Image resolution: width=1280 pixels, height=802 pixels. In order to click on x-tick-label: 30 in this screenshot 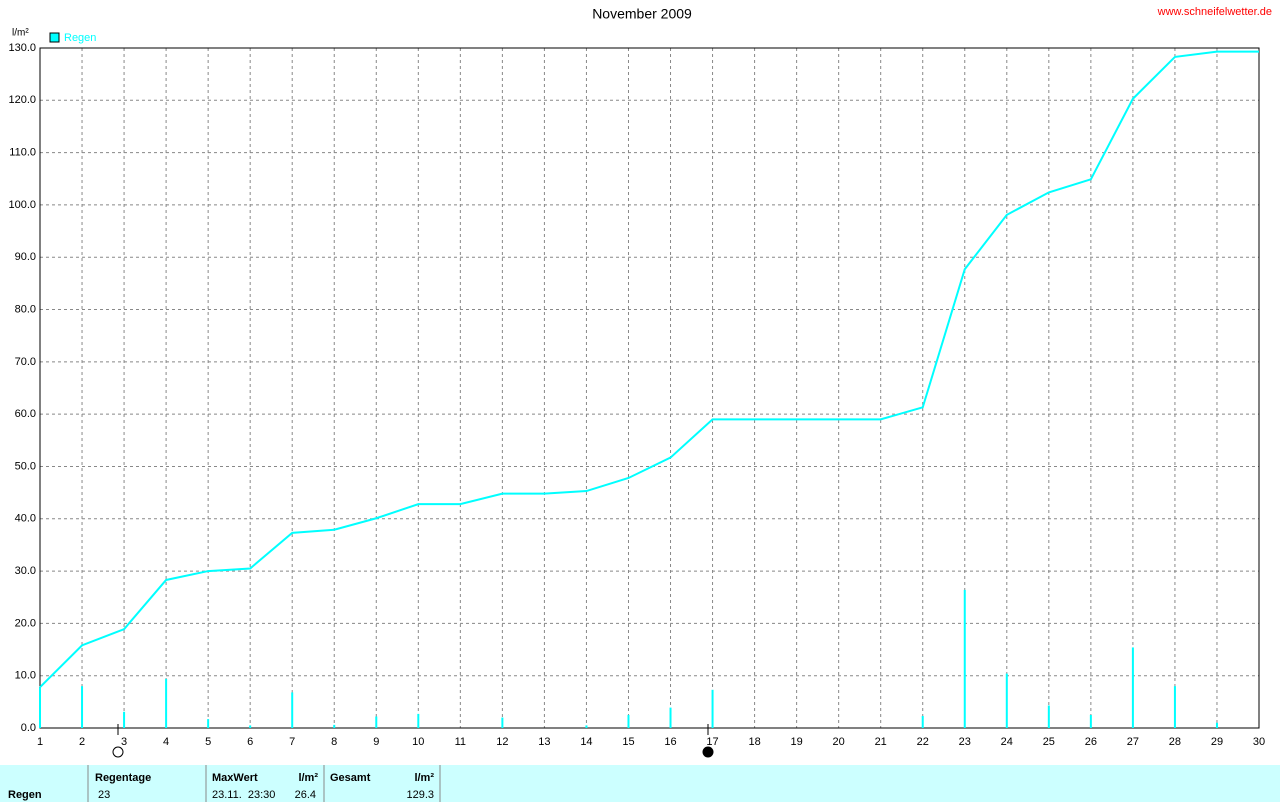, I will do `click(1259, 742)`.